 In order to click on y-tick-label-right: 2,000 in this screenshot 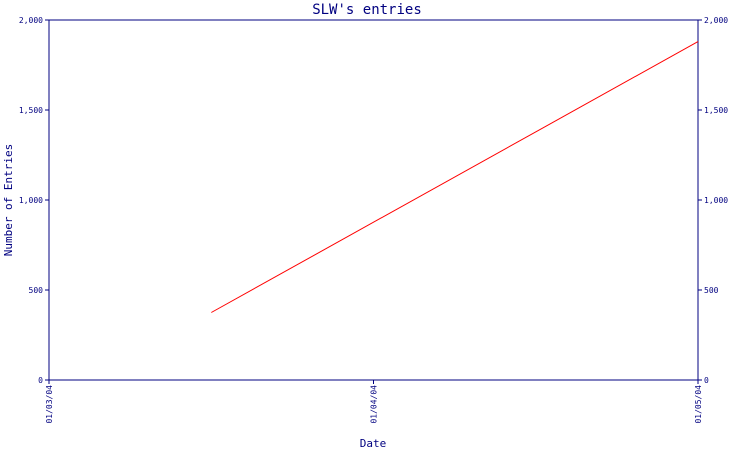, I will do `click(716, 20)`.